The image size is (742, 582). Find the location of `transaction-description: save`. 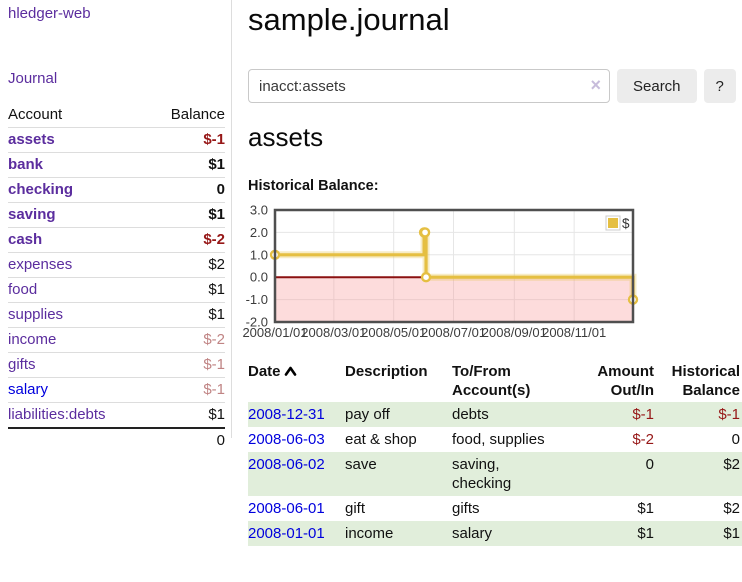

transaction-description: save is located at coordinates (361, 464).